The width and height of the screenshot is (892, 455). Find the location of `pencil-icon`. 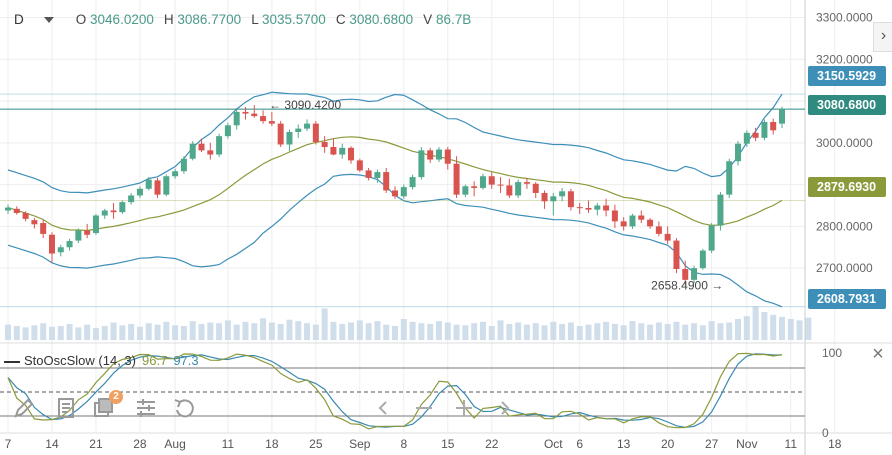

pencil-icon is located at coordinates (24, 408).